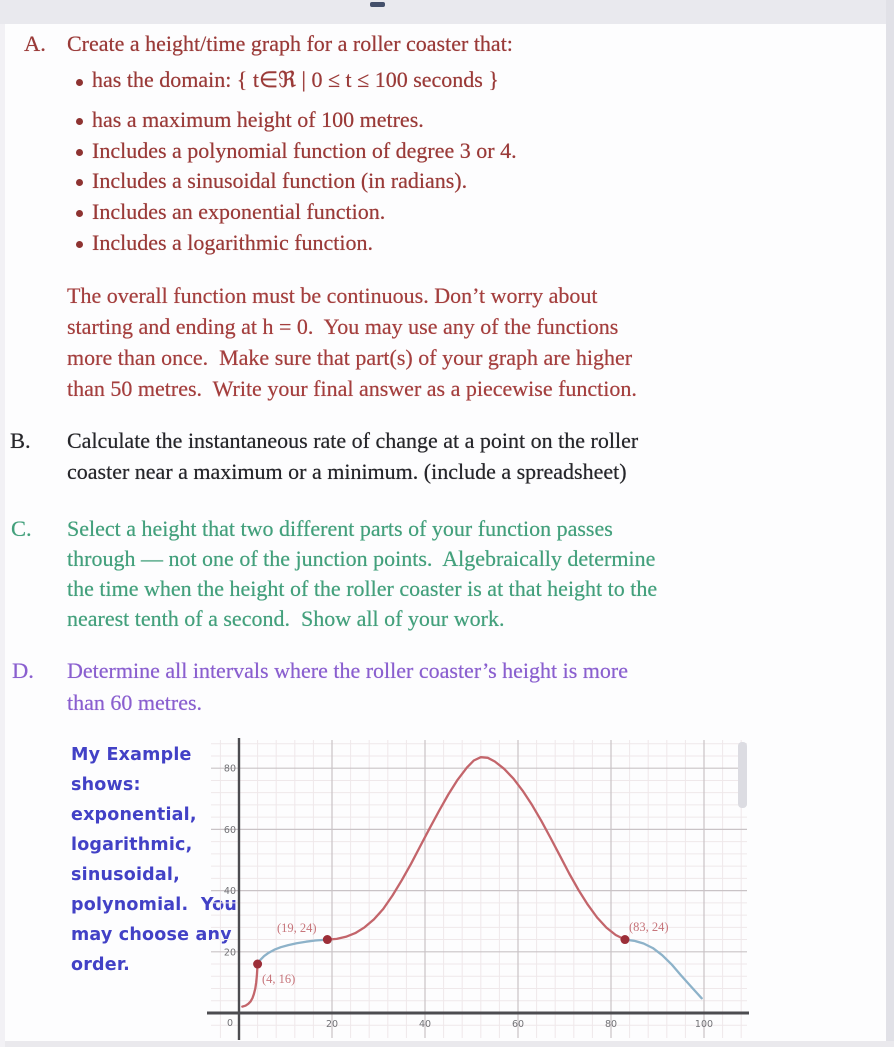  Describe the element at coordinates (704, 1024) in the screenshot. I see `svg-text: 100` at that location.